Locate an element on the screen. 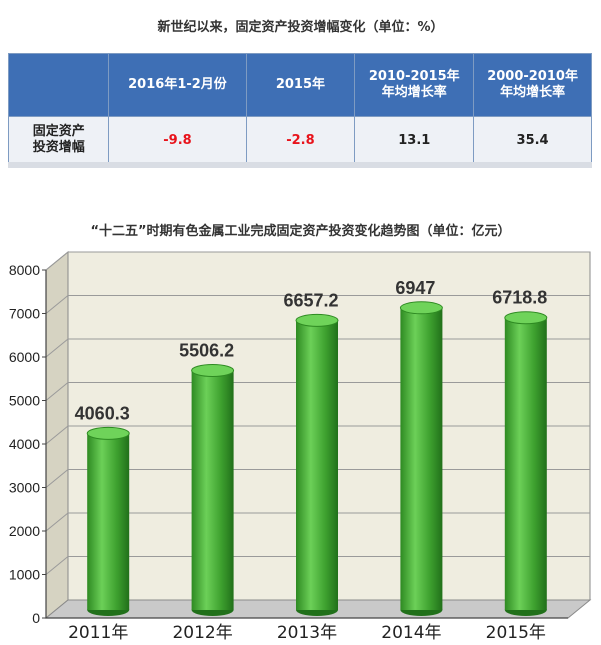  x-tick-label: 2013年 is located at coordinates (307, 633).